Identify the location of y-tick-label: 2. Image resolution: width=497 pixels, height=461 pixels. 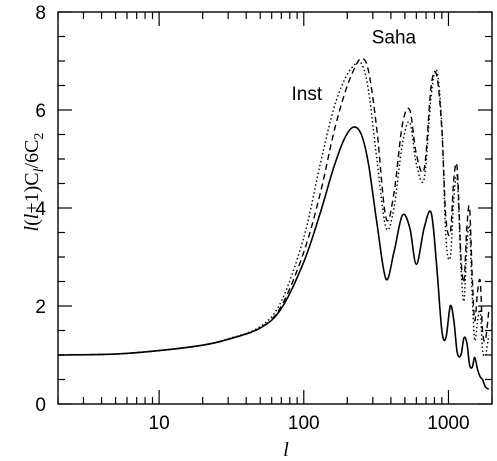
(40, 307).